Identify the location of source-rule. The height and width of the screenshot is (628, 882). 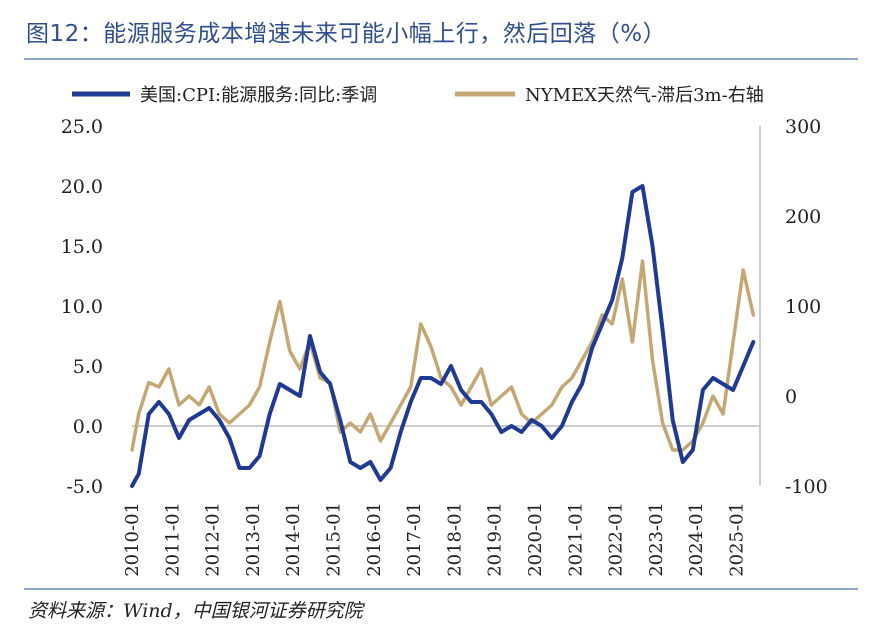
(441, 589).